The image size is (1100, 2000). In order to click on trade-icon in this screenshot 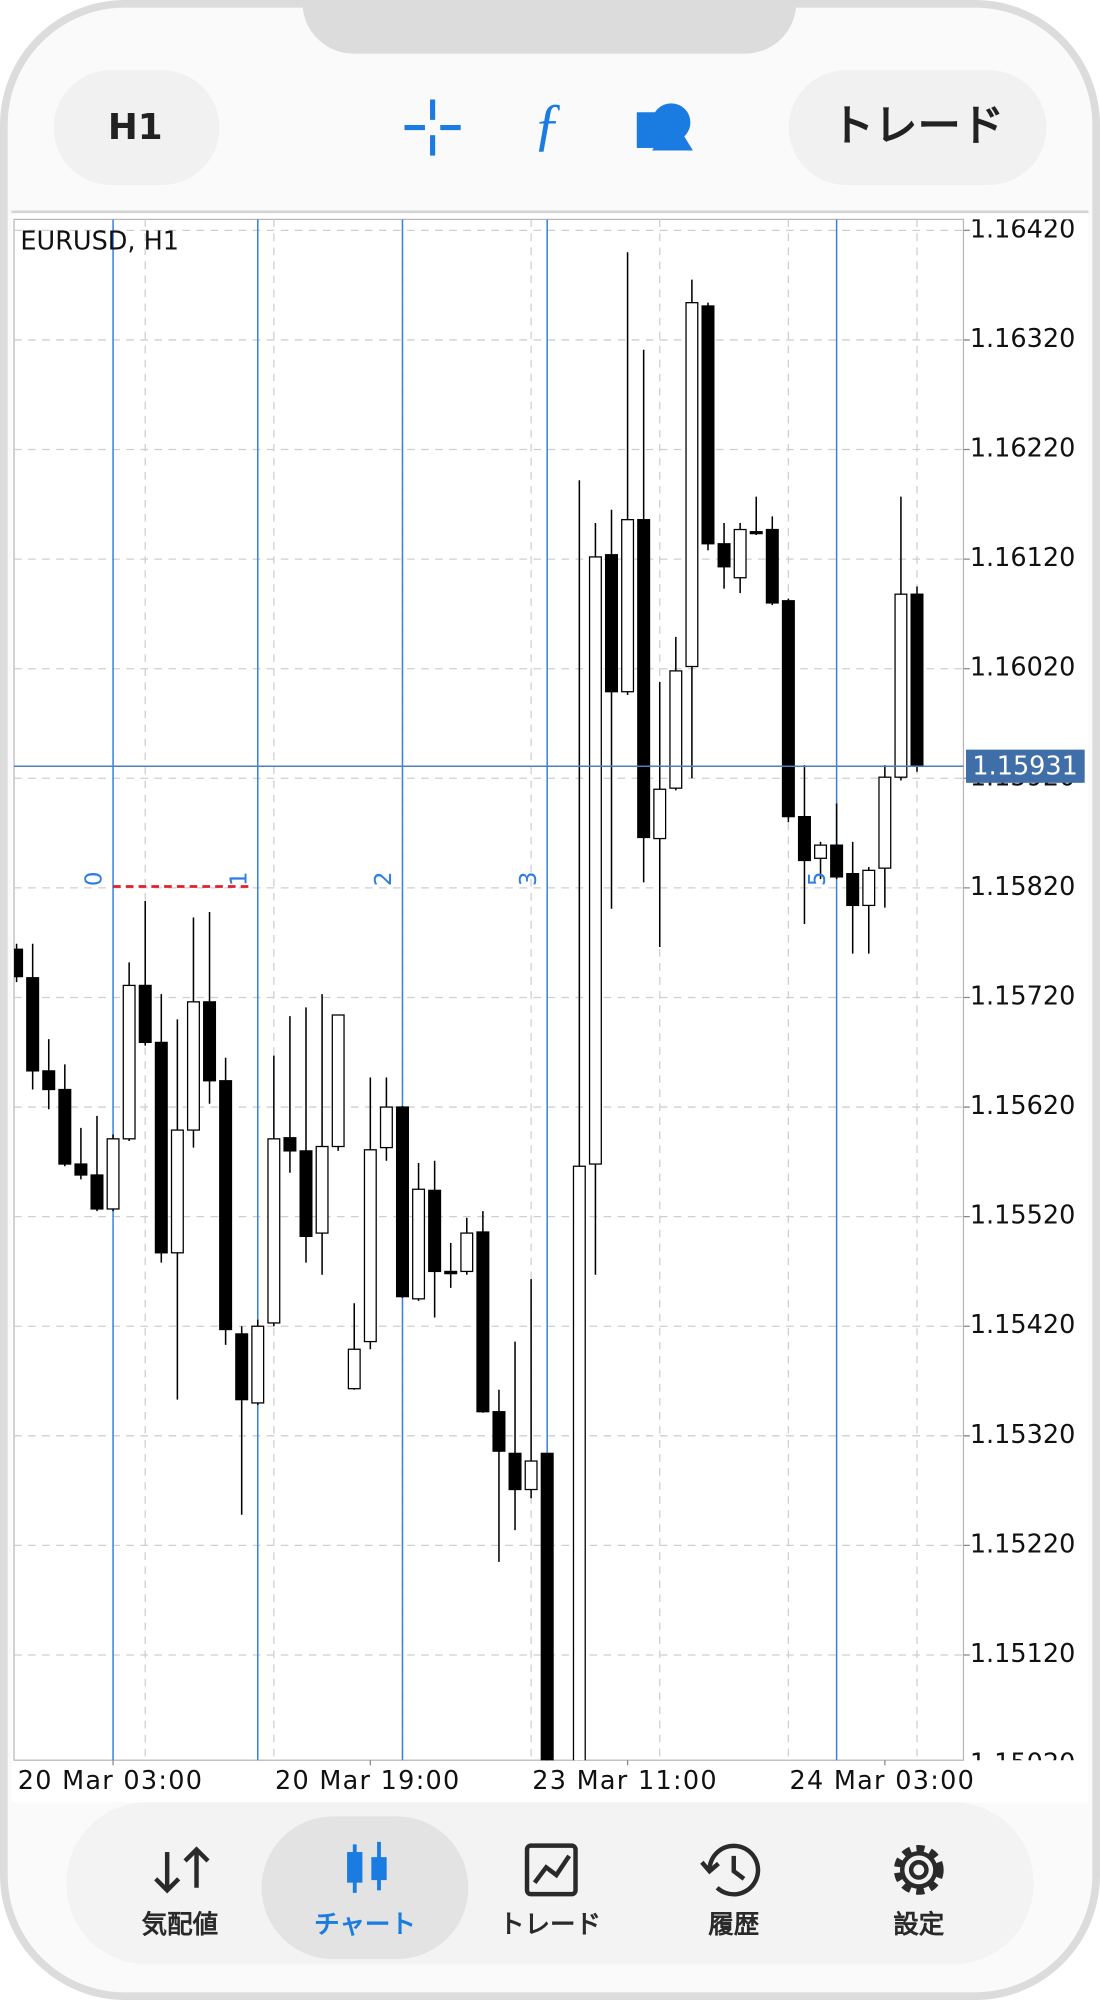, I will do `click(551, 1870)`.